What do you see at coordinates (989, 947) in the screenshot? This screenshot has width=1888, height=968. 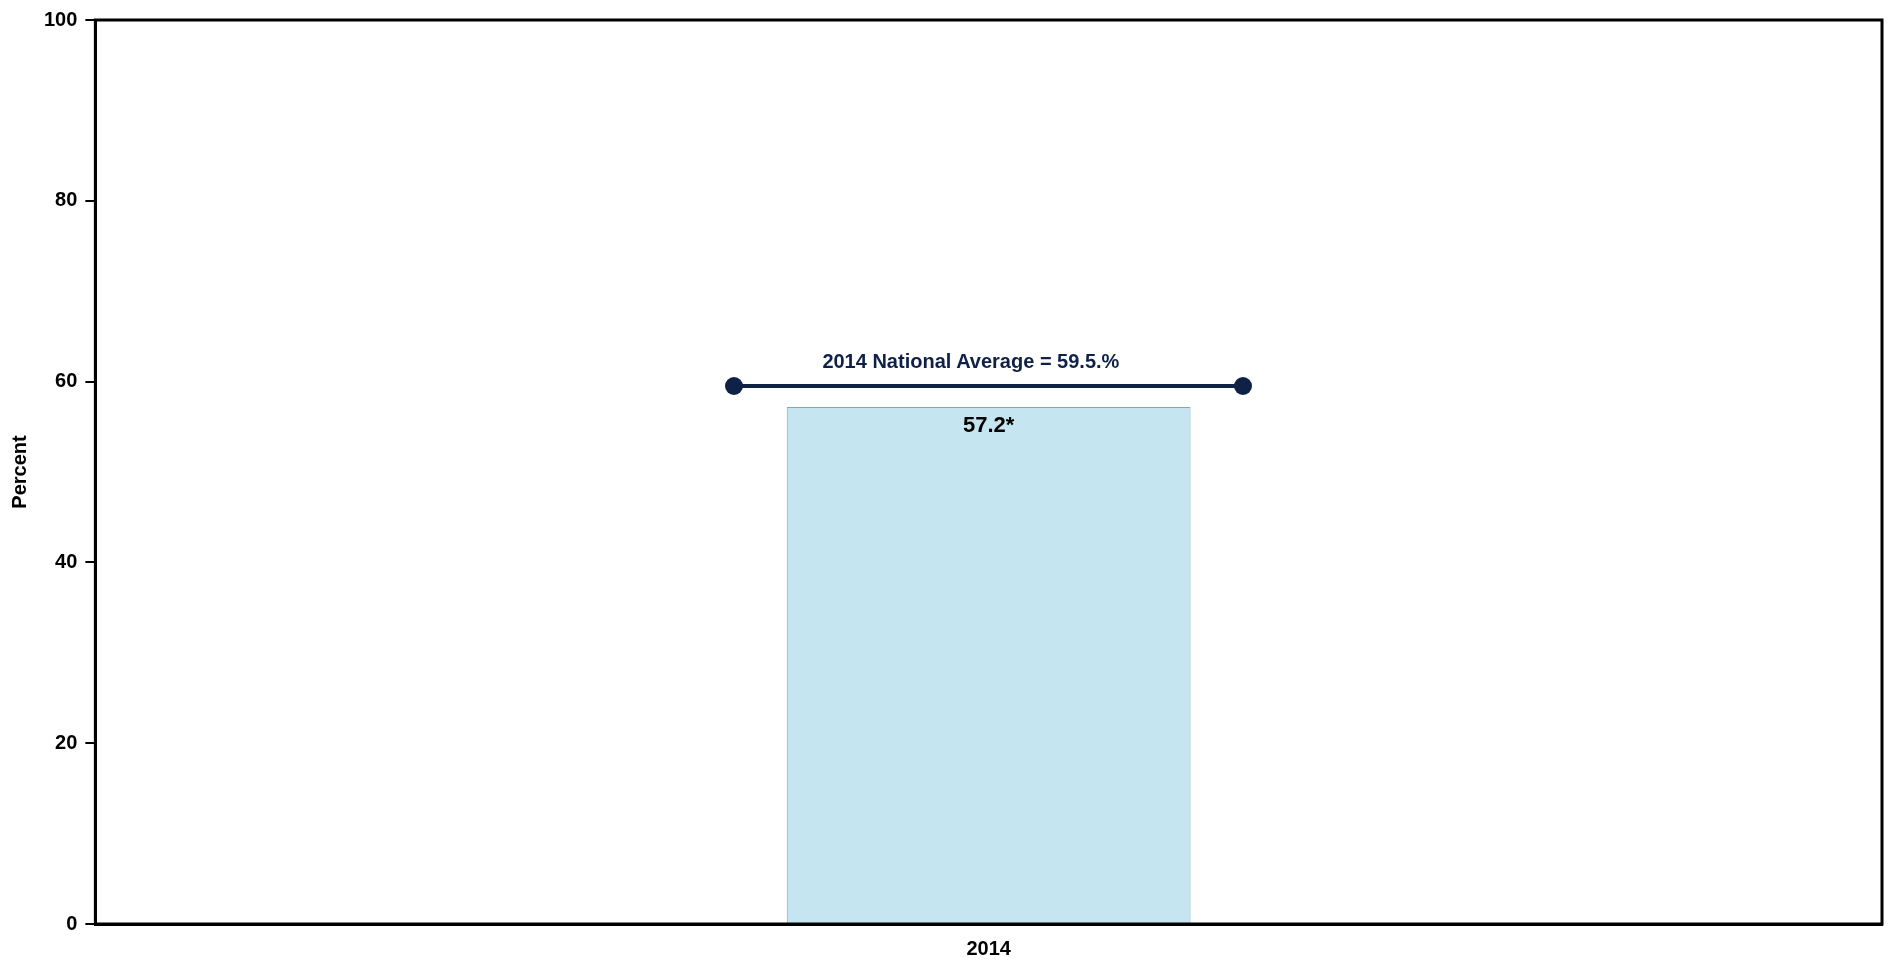 I see `x-tick-label: 2014` at bounding box center [989, 947].